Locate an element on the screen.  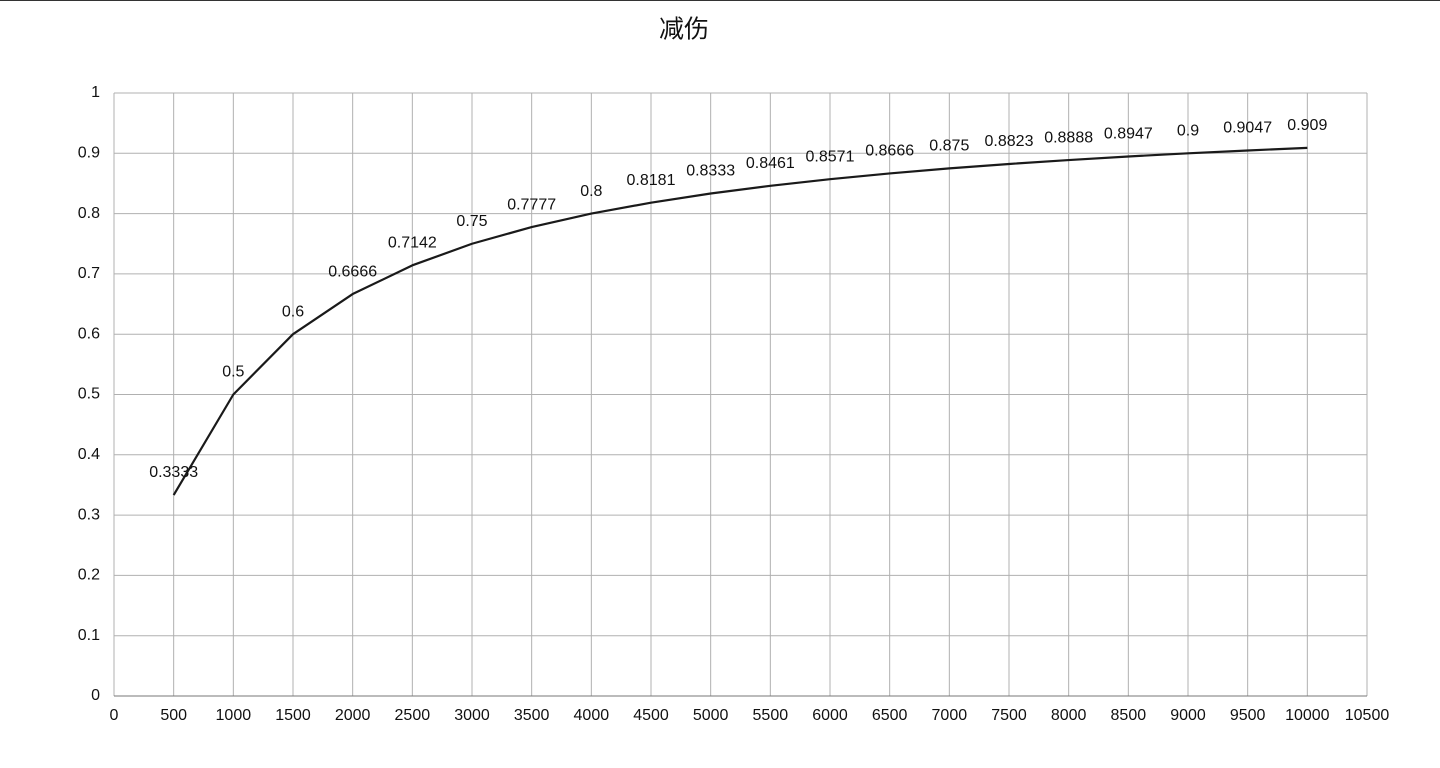
x-tick-label: 3000 is located at coordinates (472, 715).